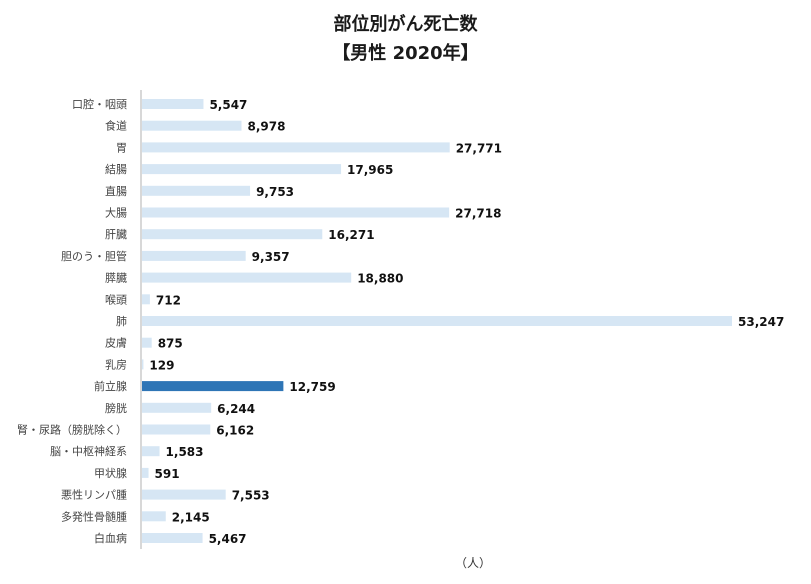 The image size is (811, 584). What do you see at coordinates (110, 386) in the screenshot?
I see `category-label: 前立腺` at bounding box center [110, 386].